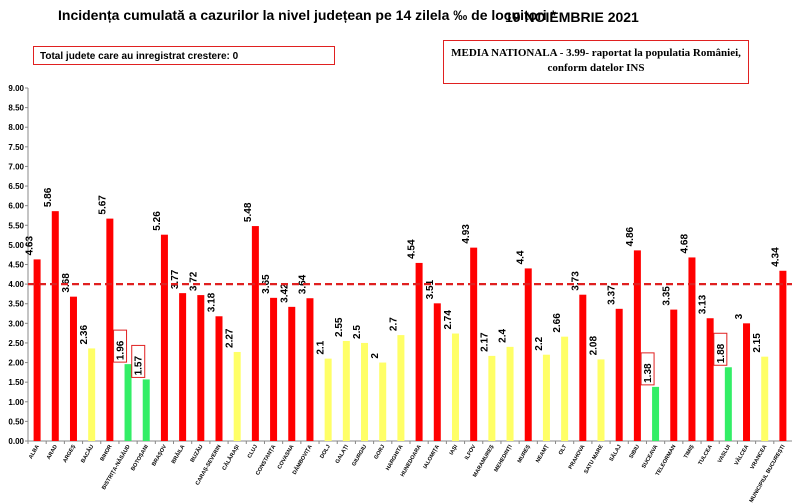  Describe the element at coordinates (248, 212) in the screenshot. I see `value-label: 5.48` at that location.